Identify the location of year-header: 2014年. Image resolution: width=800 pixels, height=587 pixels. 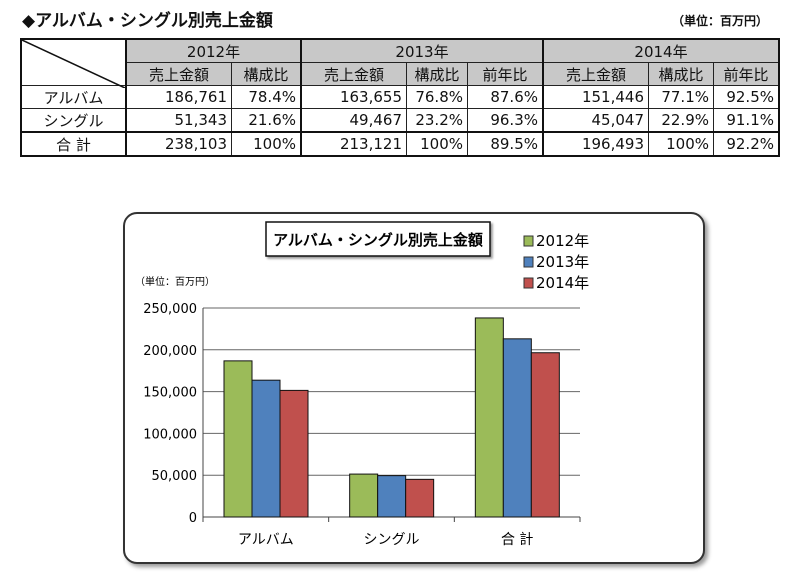
(661, 50).